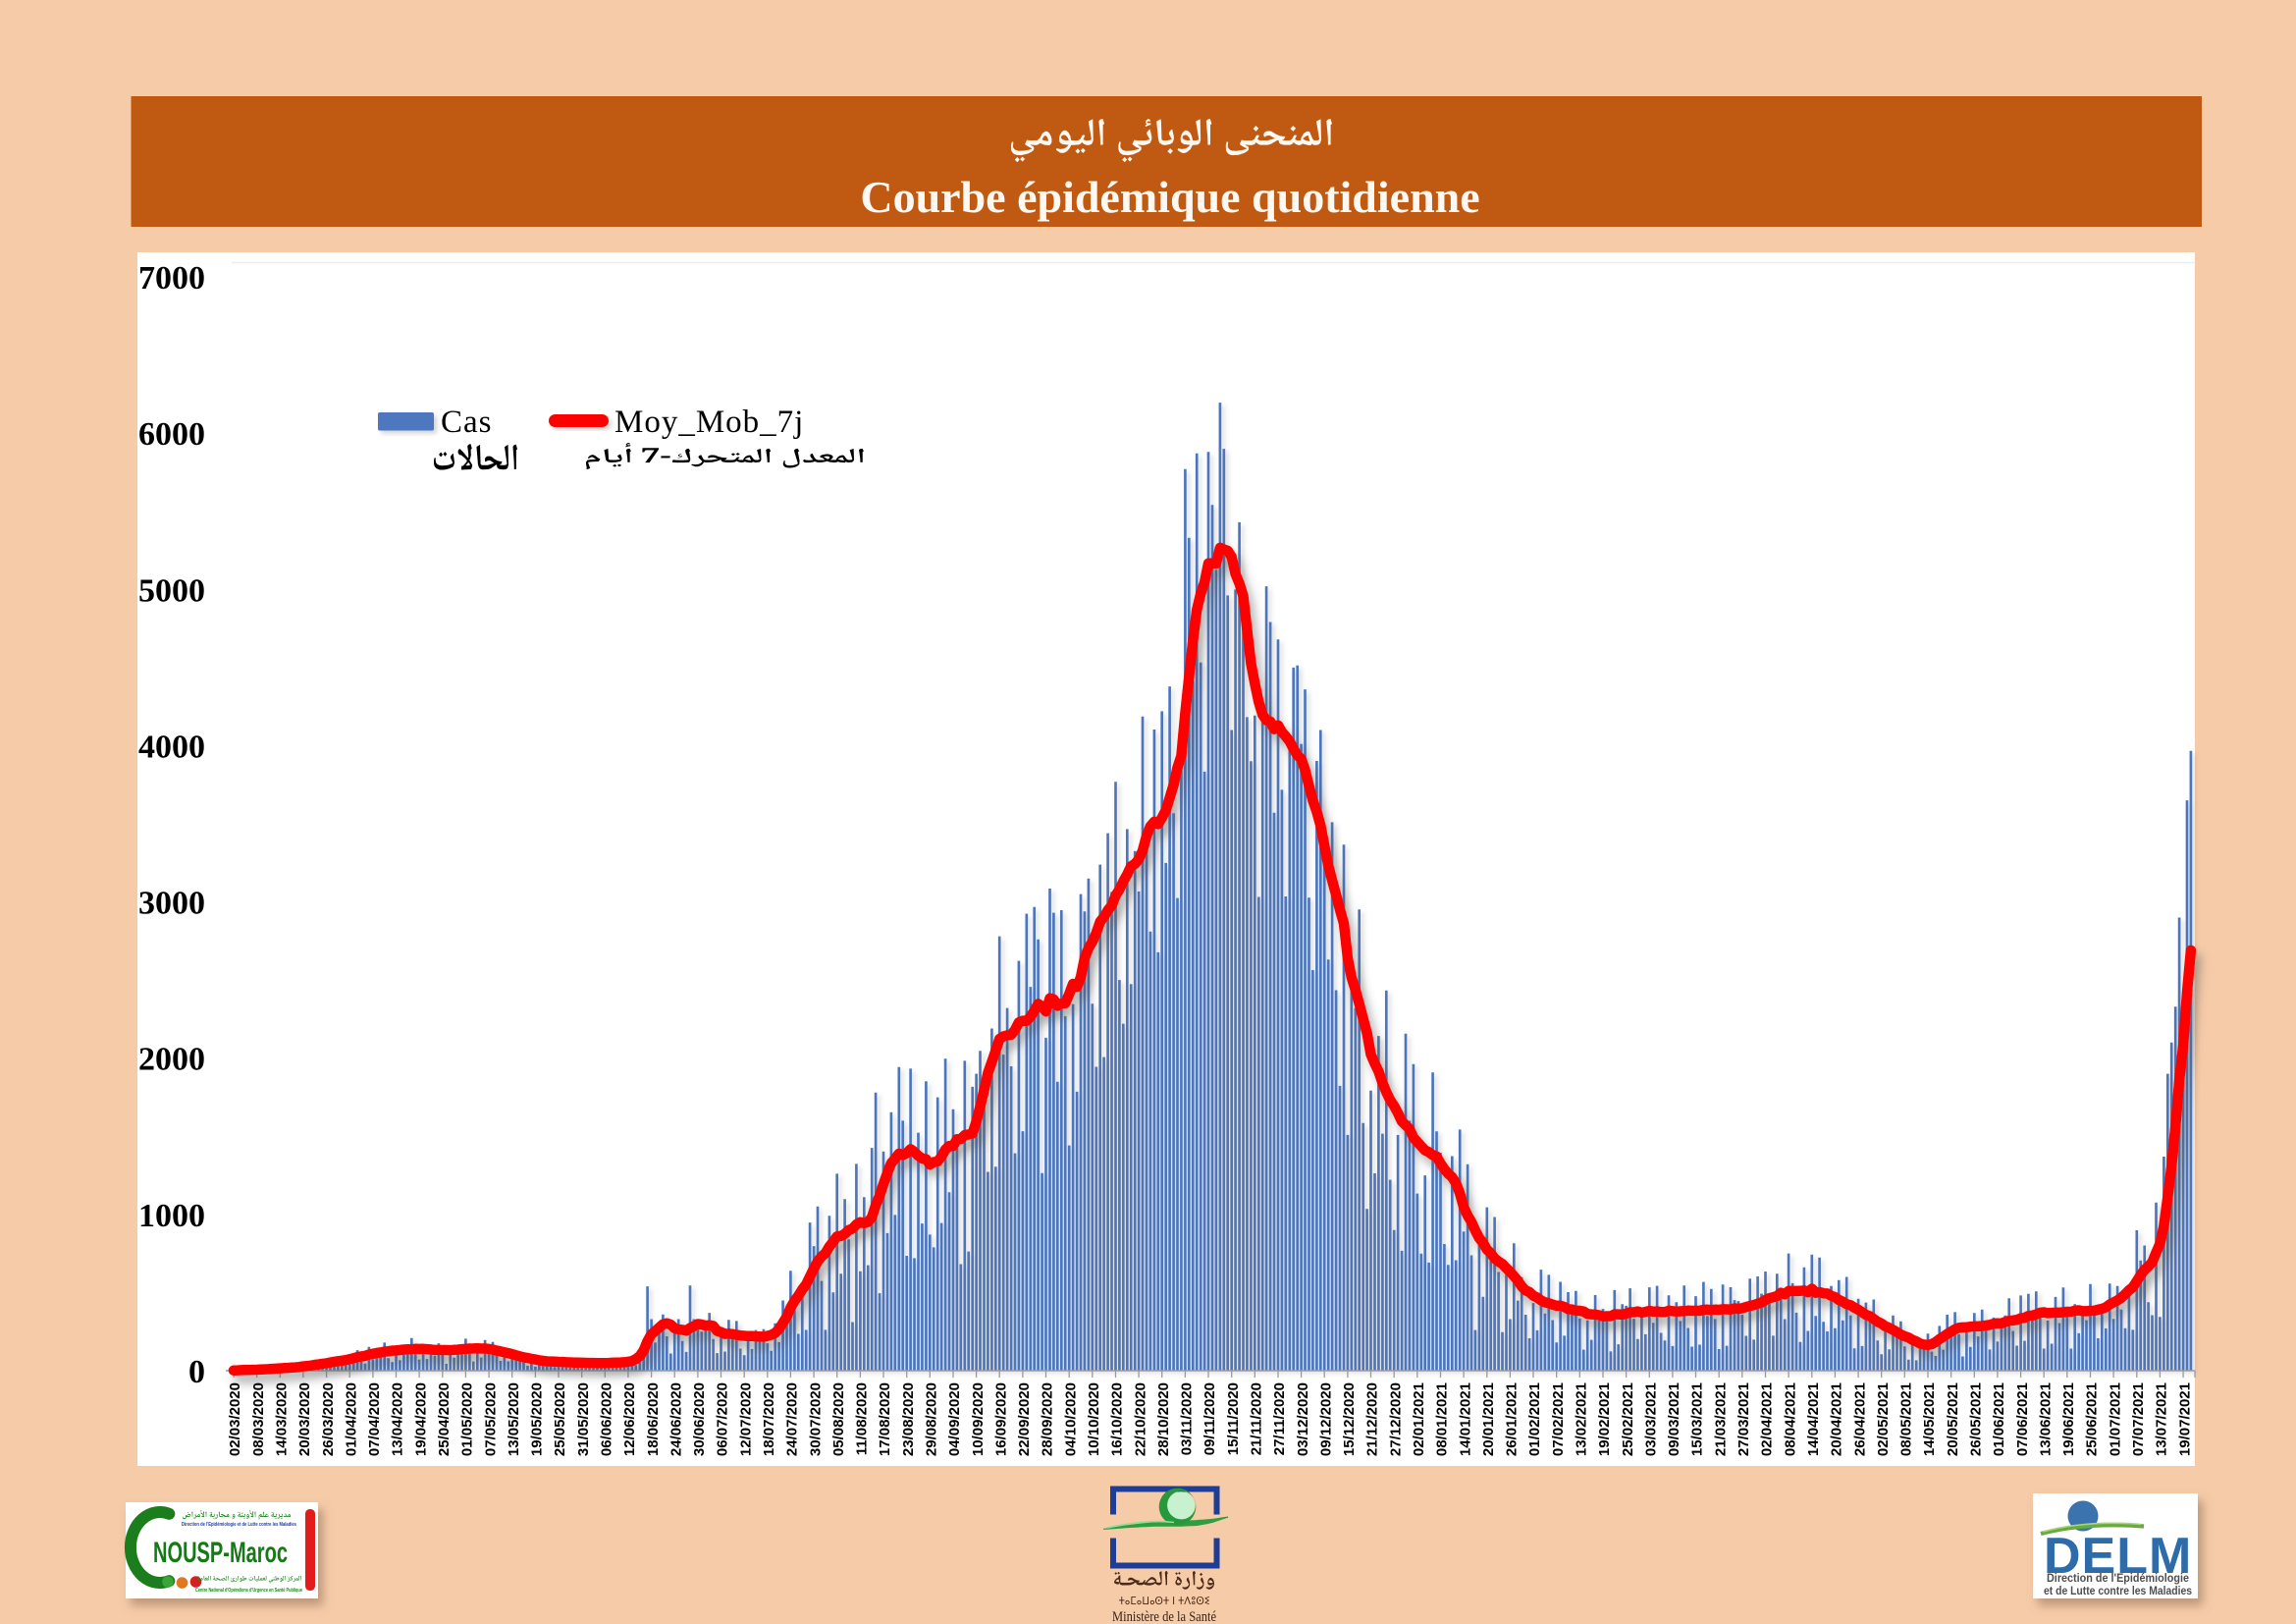  I want to click on svg-text: Direction de l'Epidémiologie, so click(2118, 1579).